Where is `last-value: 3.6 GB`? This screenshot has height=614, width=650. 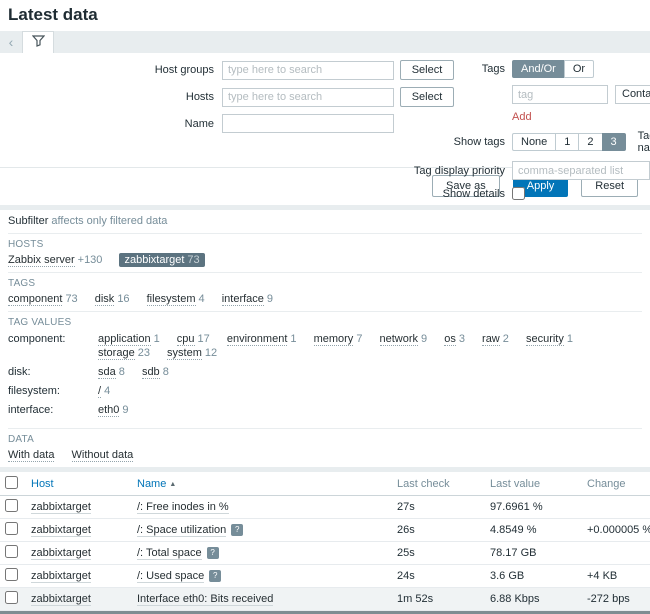 last-value: 3.6 GB is located at coordinates (533, 576).